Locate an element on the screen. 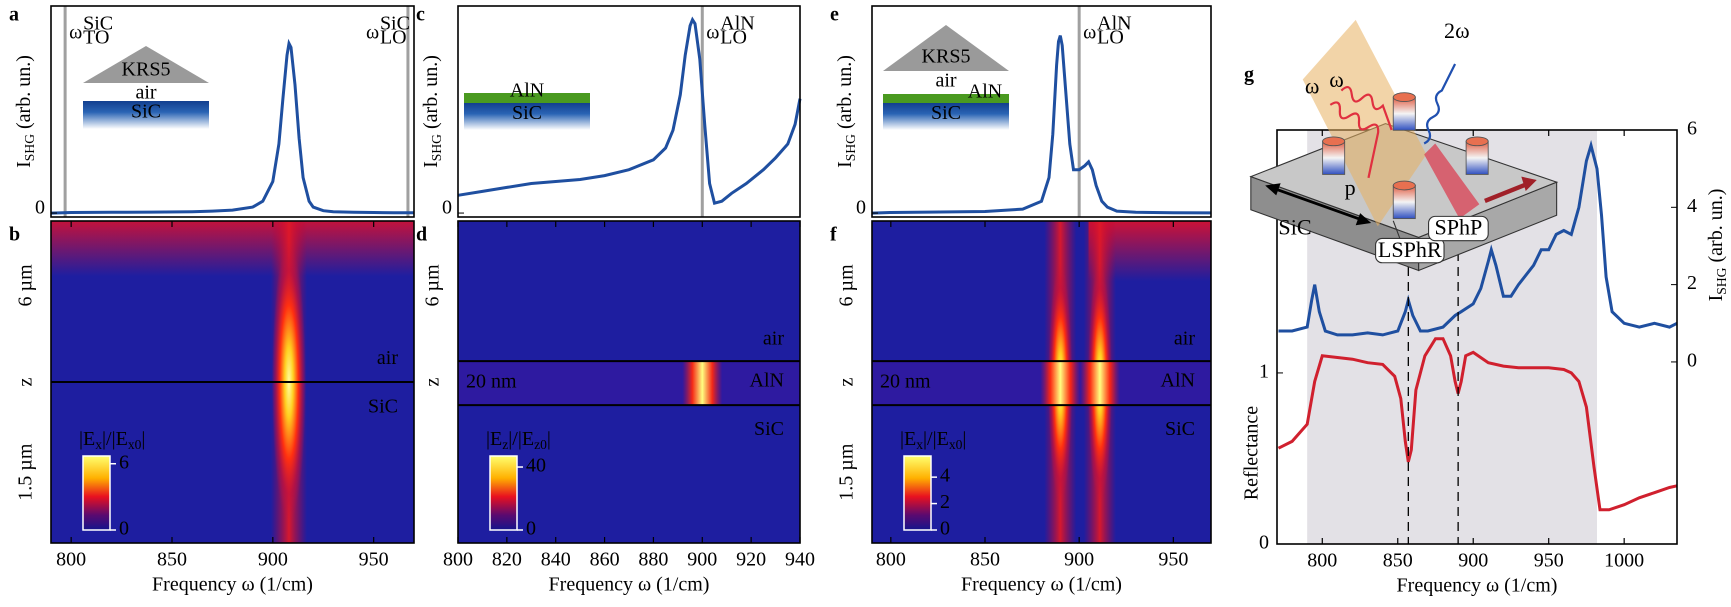 The height and width of the screenshot is (607, 1731). colorbar is located at coordinates (917, 493).